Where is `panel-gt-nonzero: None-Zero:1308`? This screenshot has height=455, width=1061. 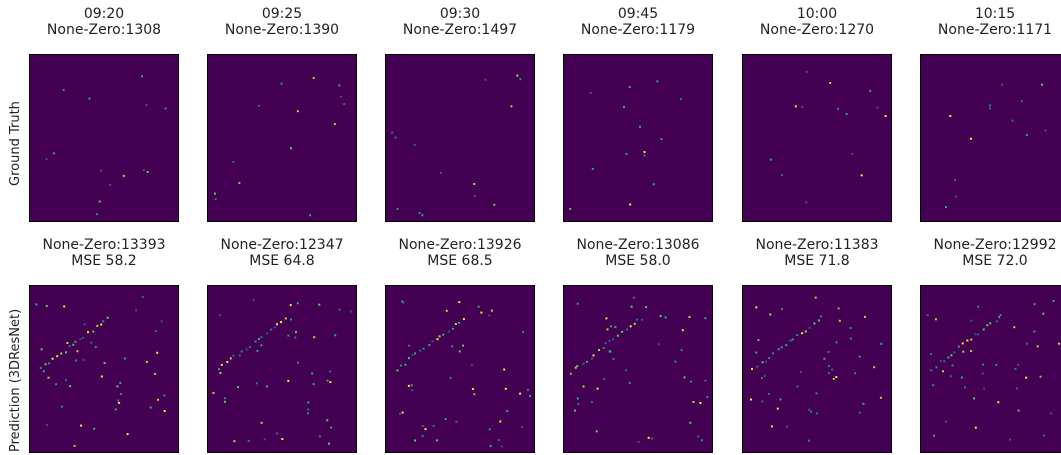 panel-gt-nonzero: None-Zero:1308 is located at coordinates (104, 30).